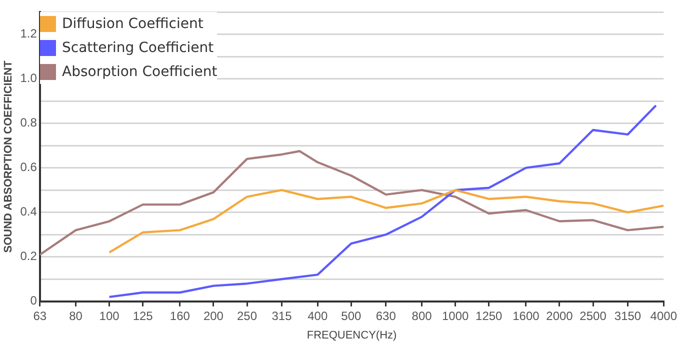  I want to click on legend-label: Diffusion Coefficient, so click(133, 24).